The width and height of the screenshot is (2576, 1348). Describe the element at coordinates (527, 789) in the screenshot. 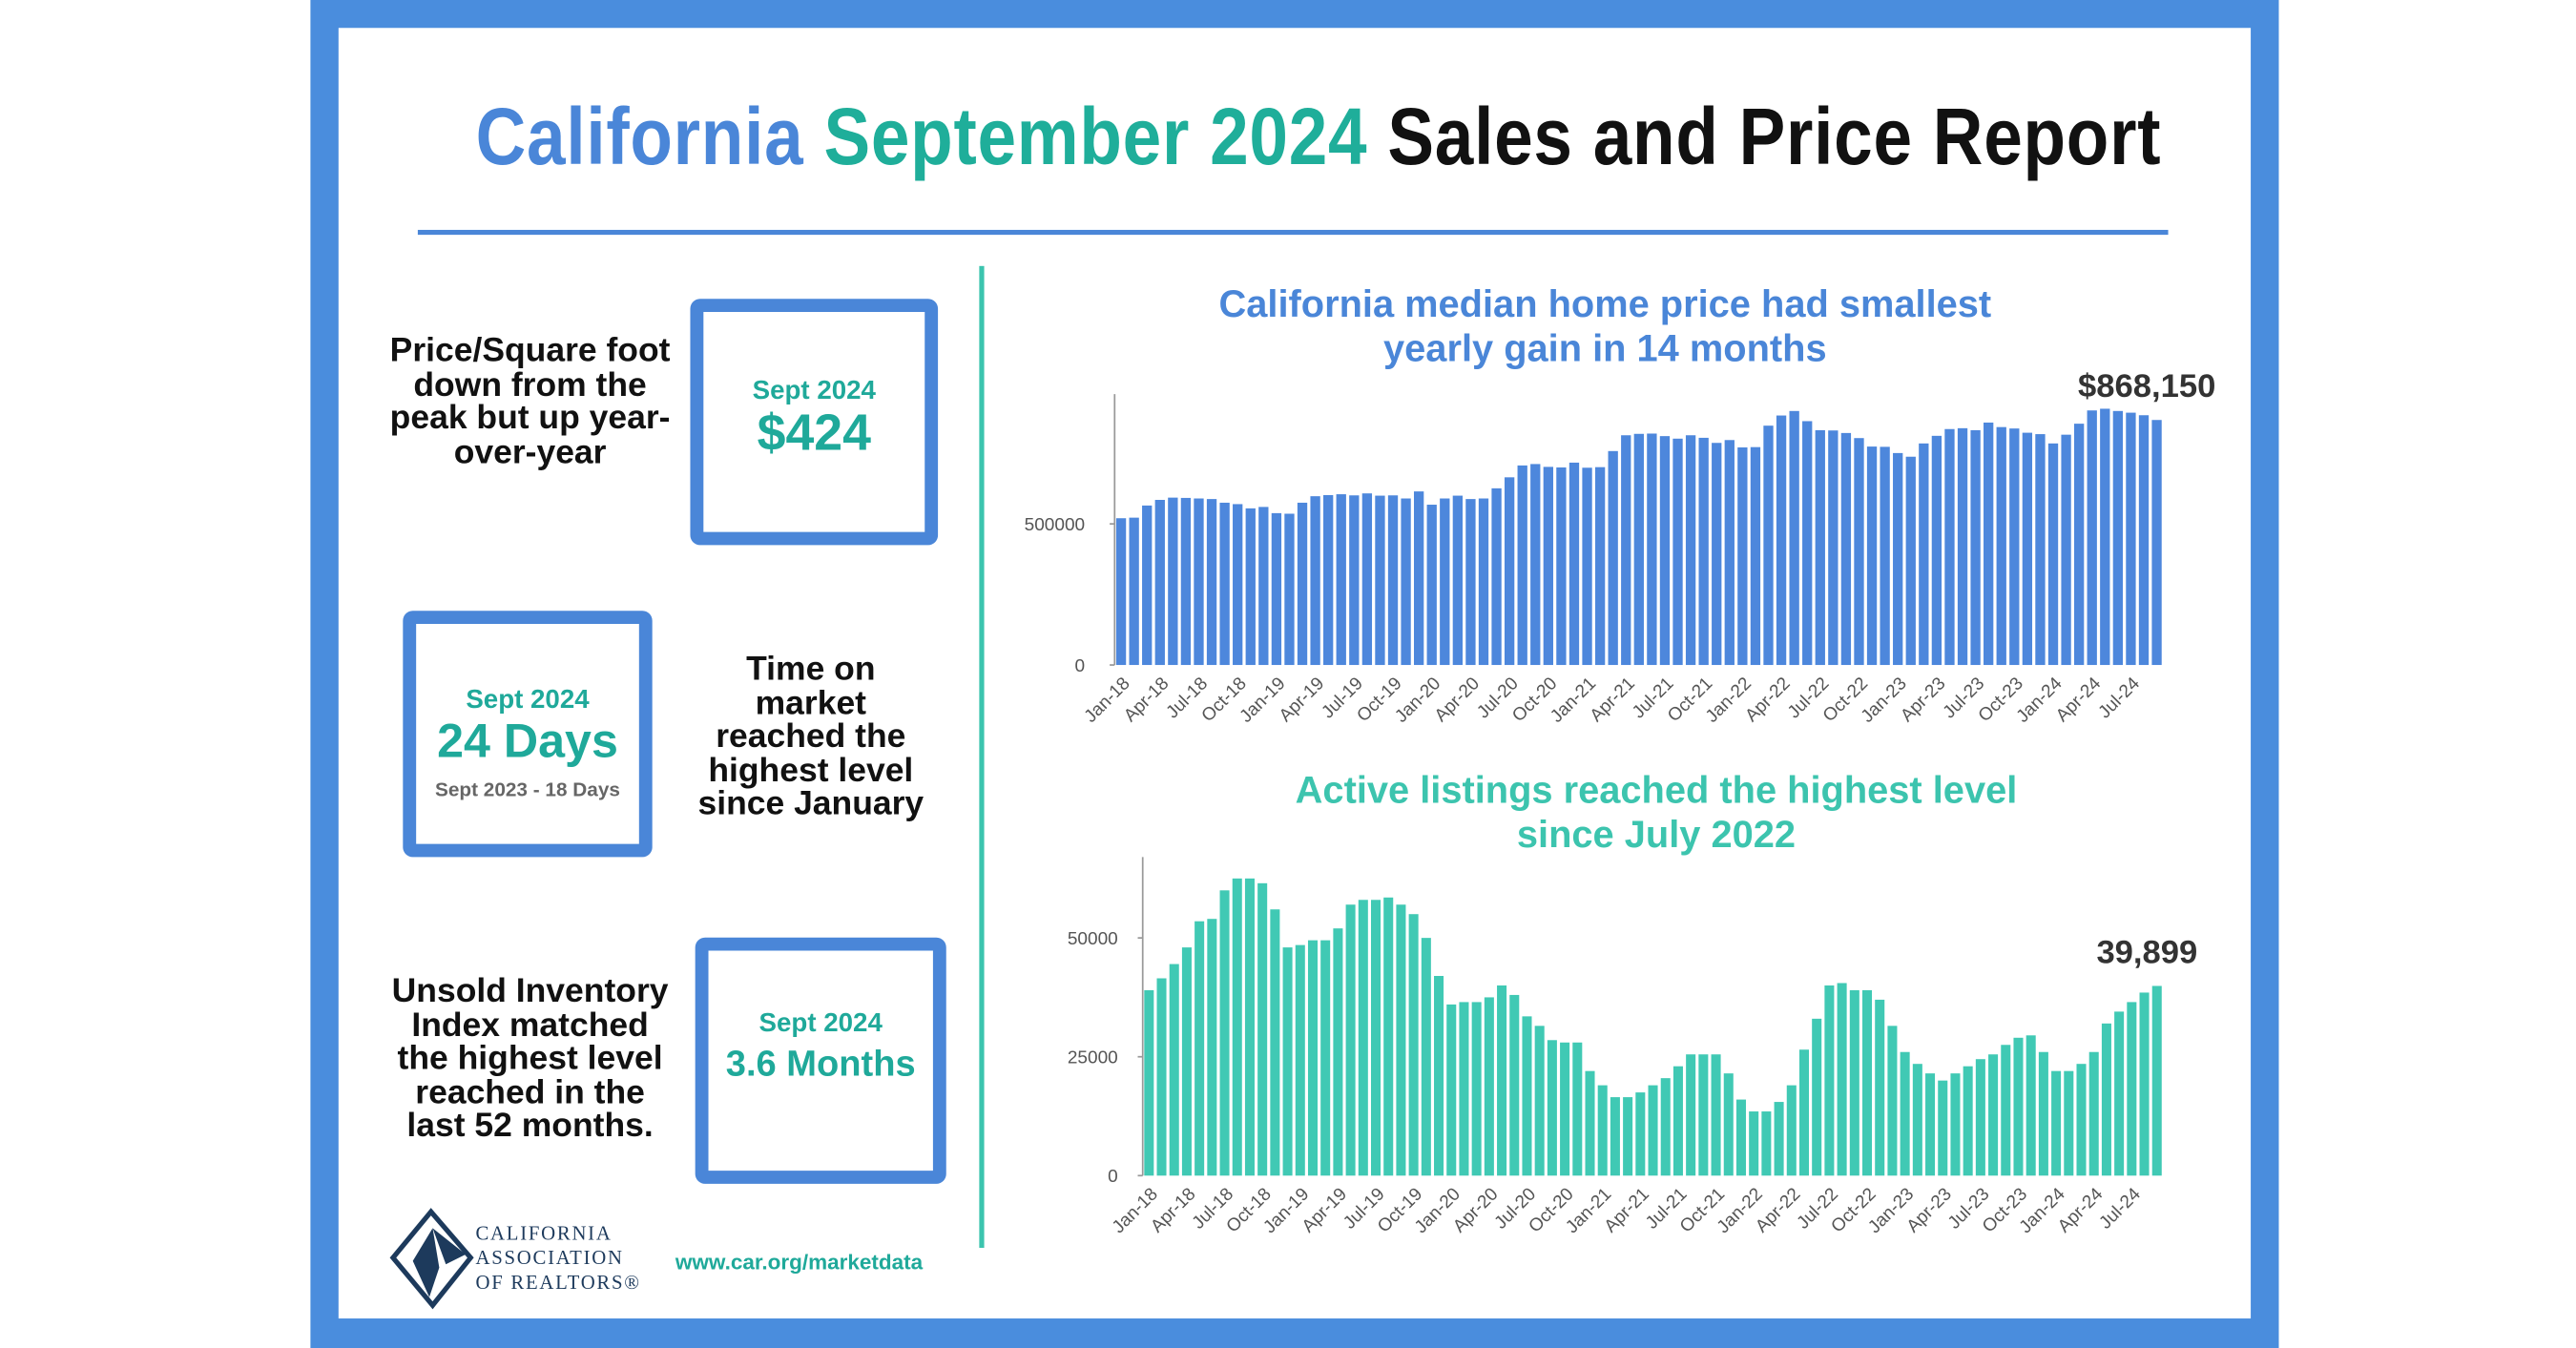

I see `box-note: Sept 2023 - 18 Days` at that location.